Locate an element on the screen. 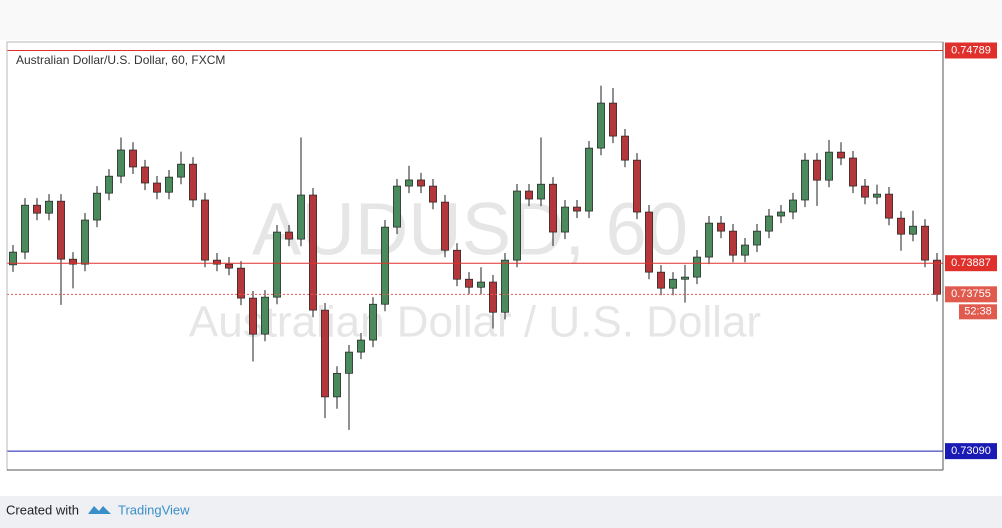 Image resolution: width=1002 pixels, height=528 pixels. countdown-box is located at coordinates (978, 312).